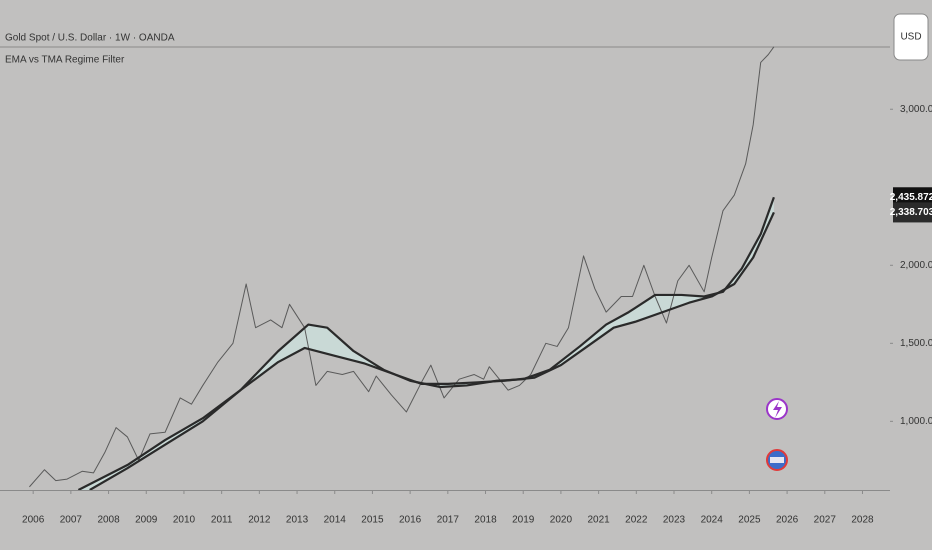 This screenshot has height=550, width=932. Describe the element at coordinates (916, 421) in the screenshot. I see `y-tick-label: 1,000.000` at that location.